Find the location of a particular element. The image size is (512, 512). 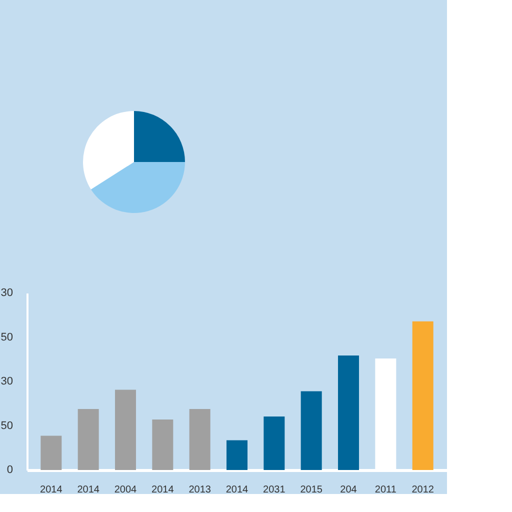

x-tick-label: 2013 is located at coordinates (200, 490).